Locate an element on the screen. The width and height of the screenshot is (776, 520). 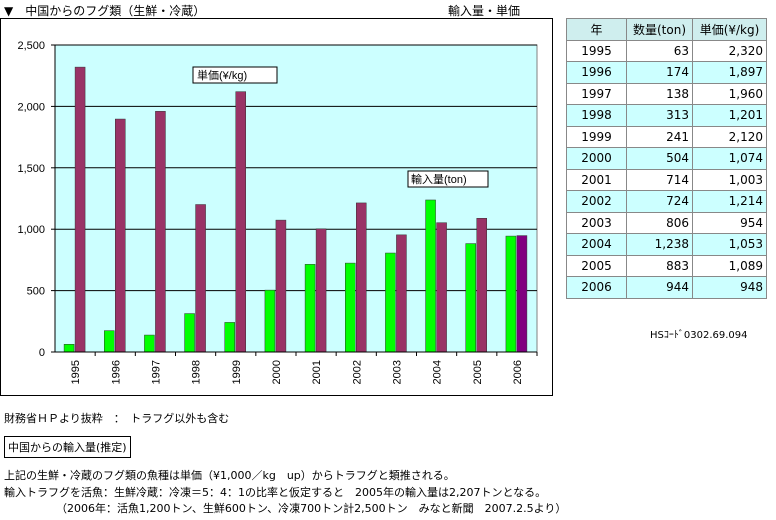
y-tick-label: 2,500 is located at coordinates (31, 46).